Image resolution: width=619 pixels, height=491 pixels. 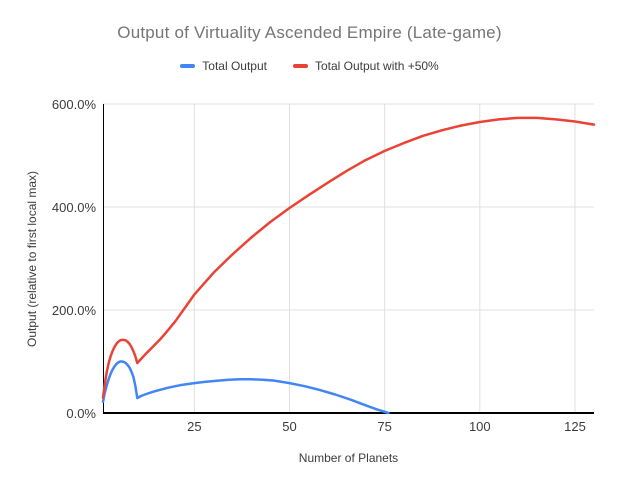 I want to click on legend-swatch-red, so click(x=300, y=66).